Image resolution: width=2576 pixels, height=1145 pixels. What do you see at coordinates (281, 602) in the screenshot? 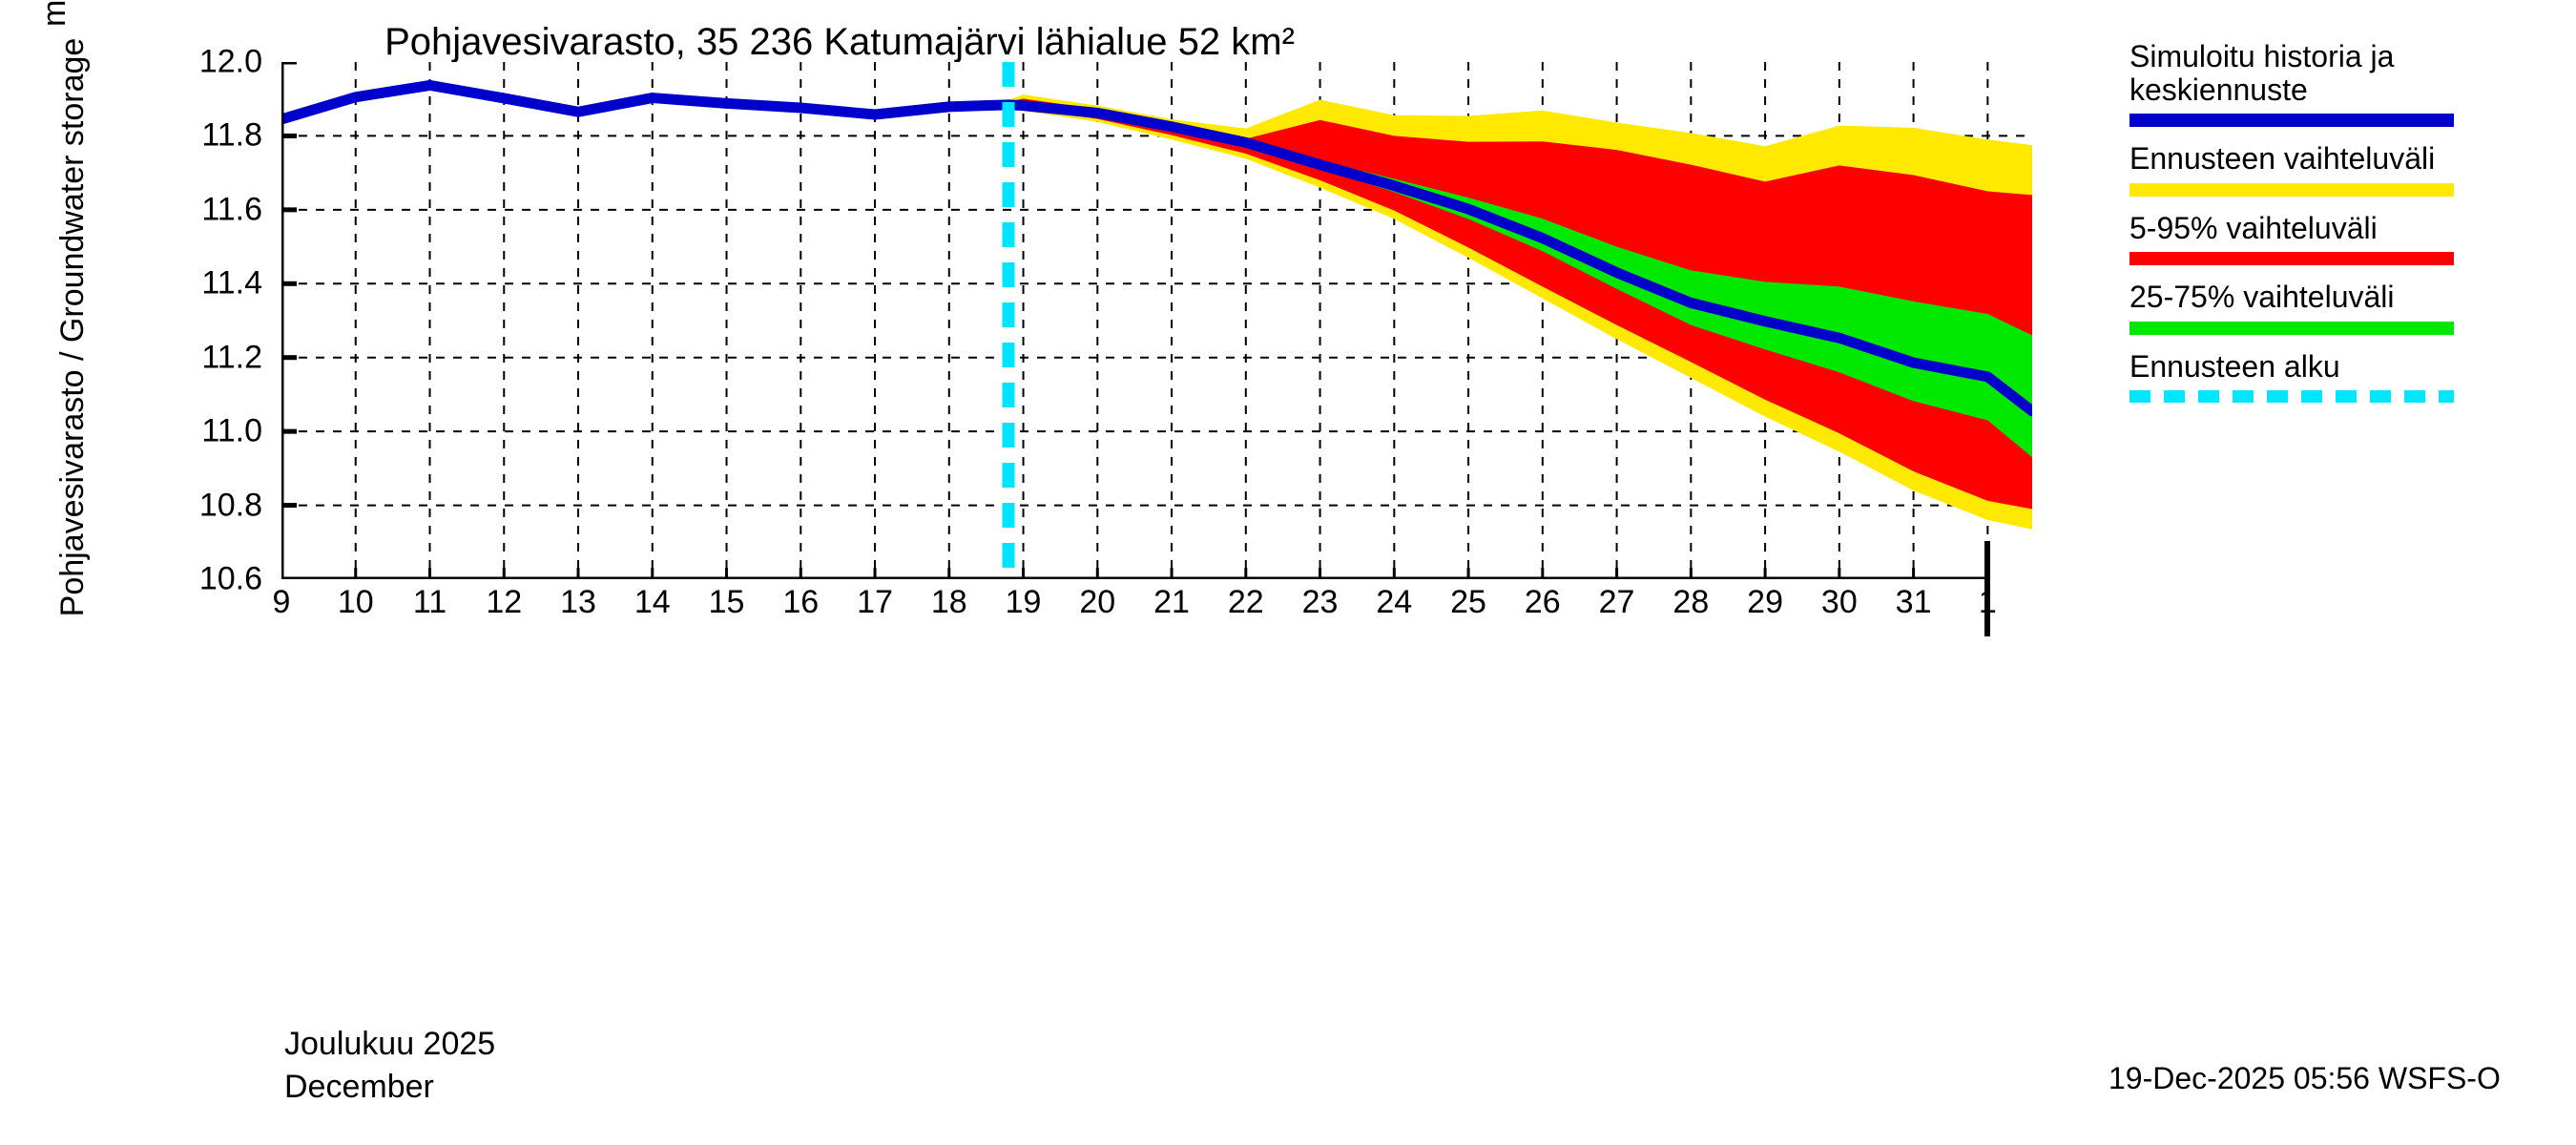
I see `x-axis-tick-label: 9` at bounding box center [281, 602].